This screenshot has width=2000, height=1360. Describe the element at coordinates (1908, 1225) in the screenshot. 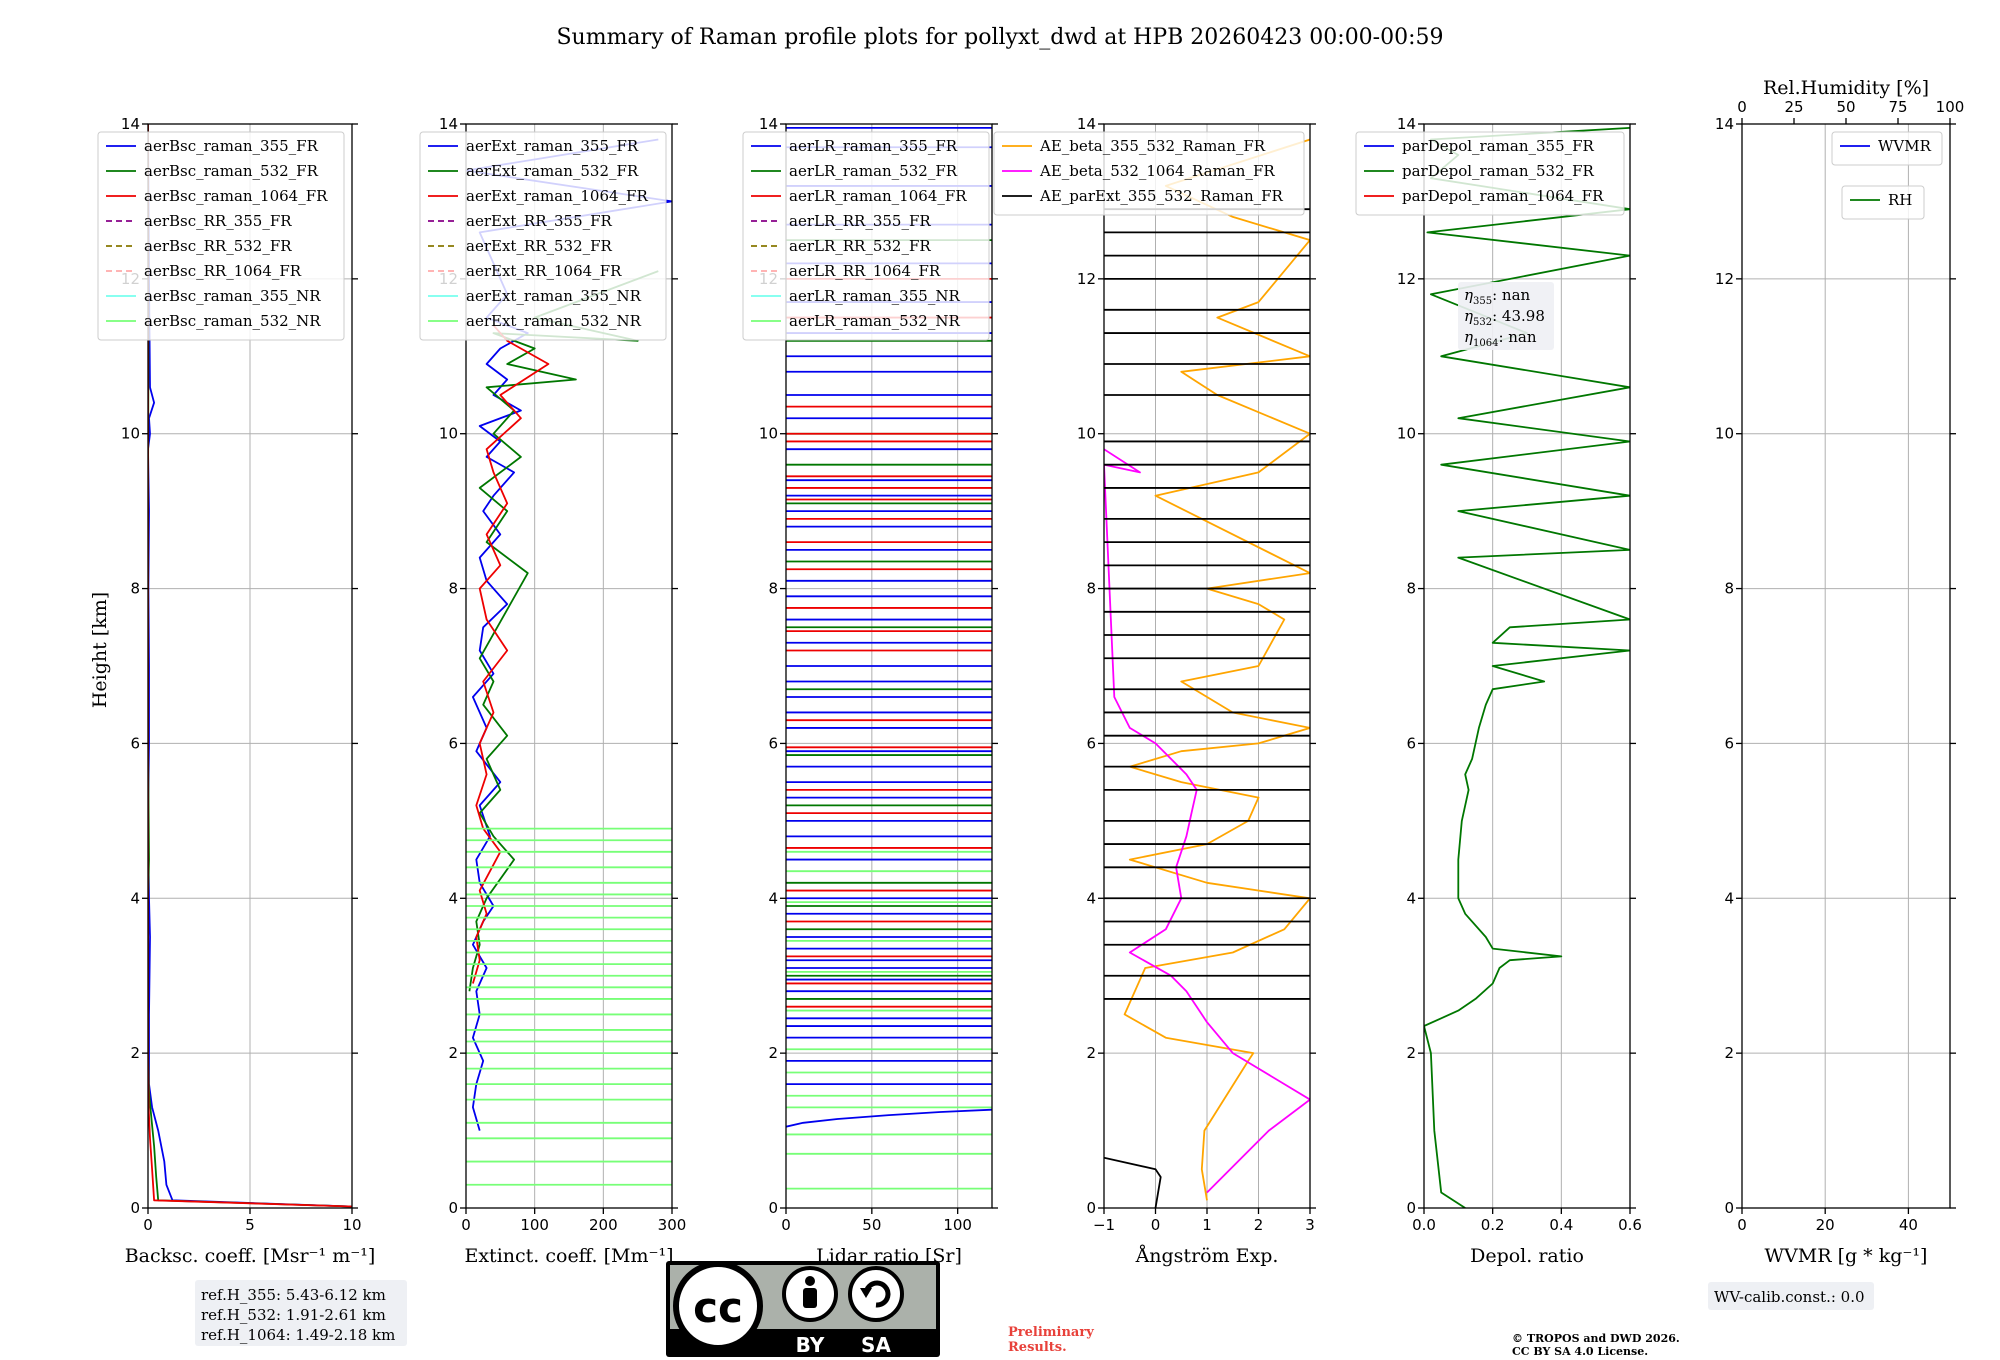

I see `x-tick-label-wv: 40` at that location.